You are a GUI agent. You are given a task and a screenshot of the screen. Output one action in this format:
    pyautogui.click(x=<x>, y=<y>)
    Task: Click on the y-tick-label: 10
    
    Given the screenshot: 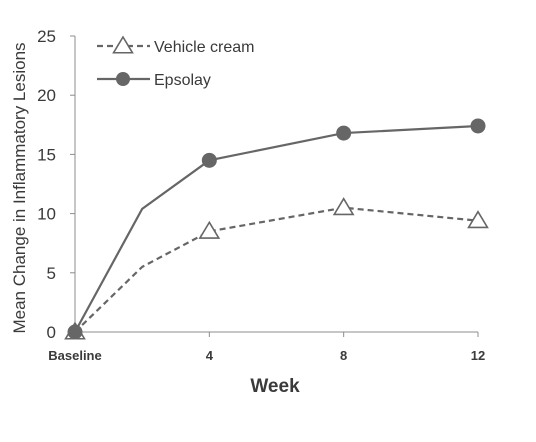 What is the action you would take?
    pyautogui.click(x=46, y=214)
    